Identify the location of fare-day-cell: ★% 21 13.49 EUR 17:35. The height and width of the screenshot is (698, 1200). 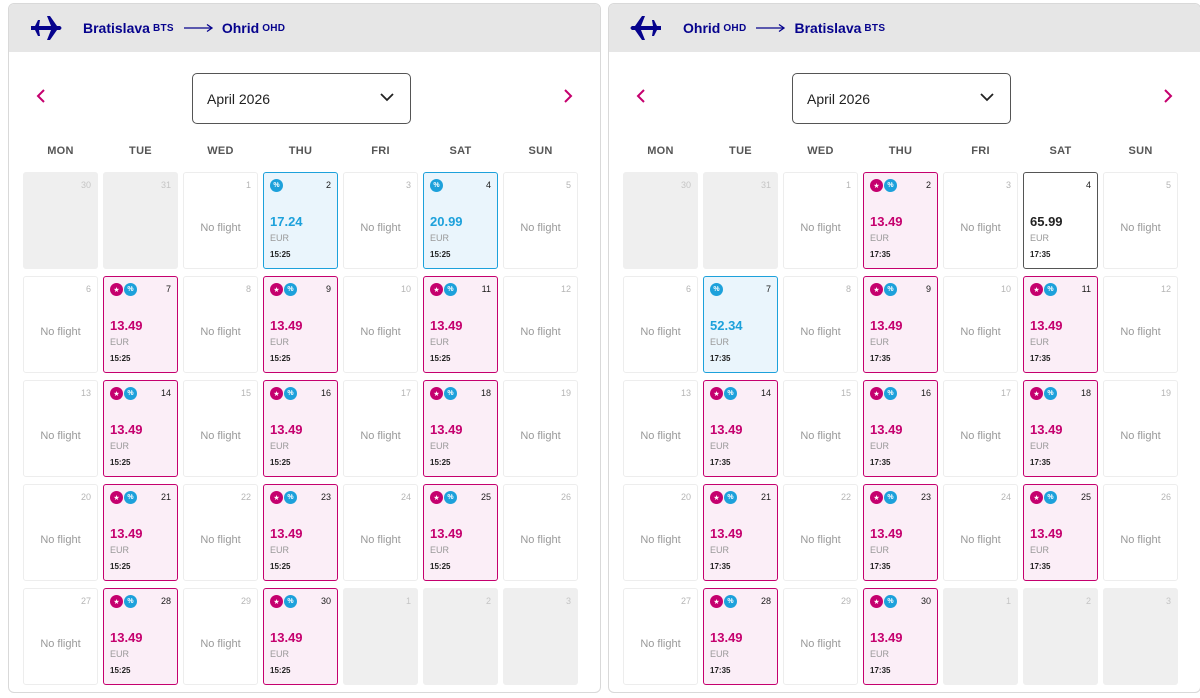
(740, 532).